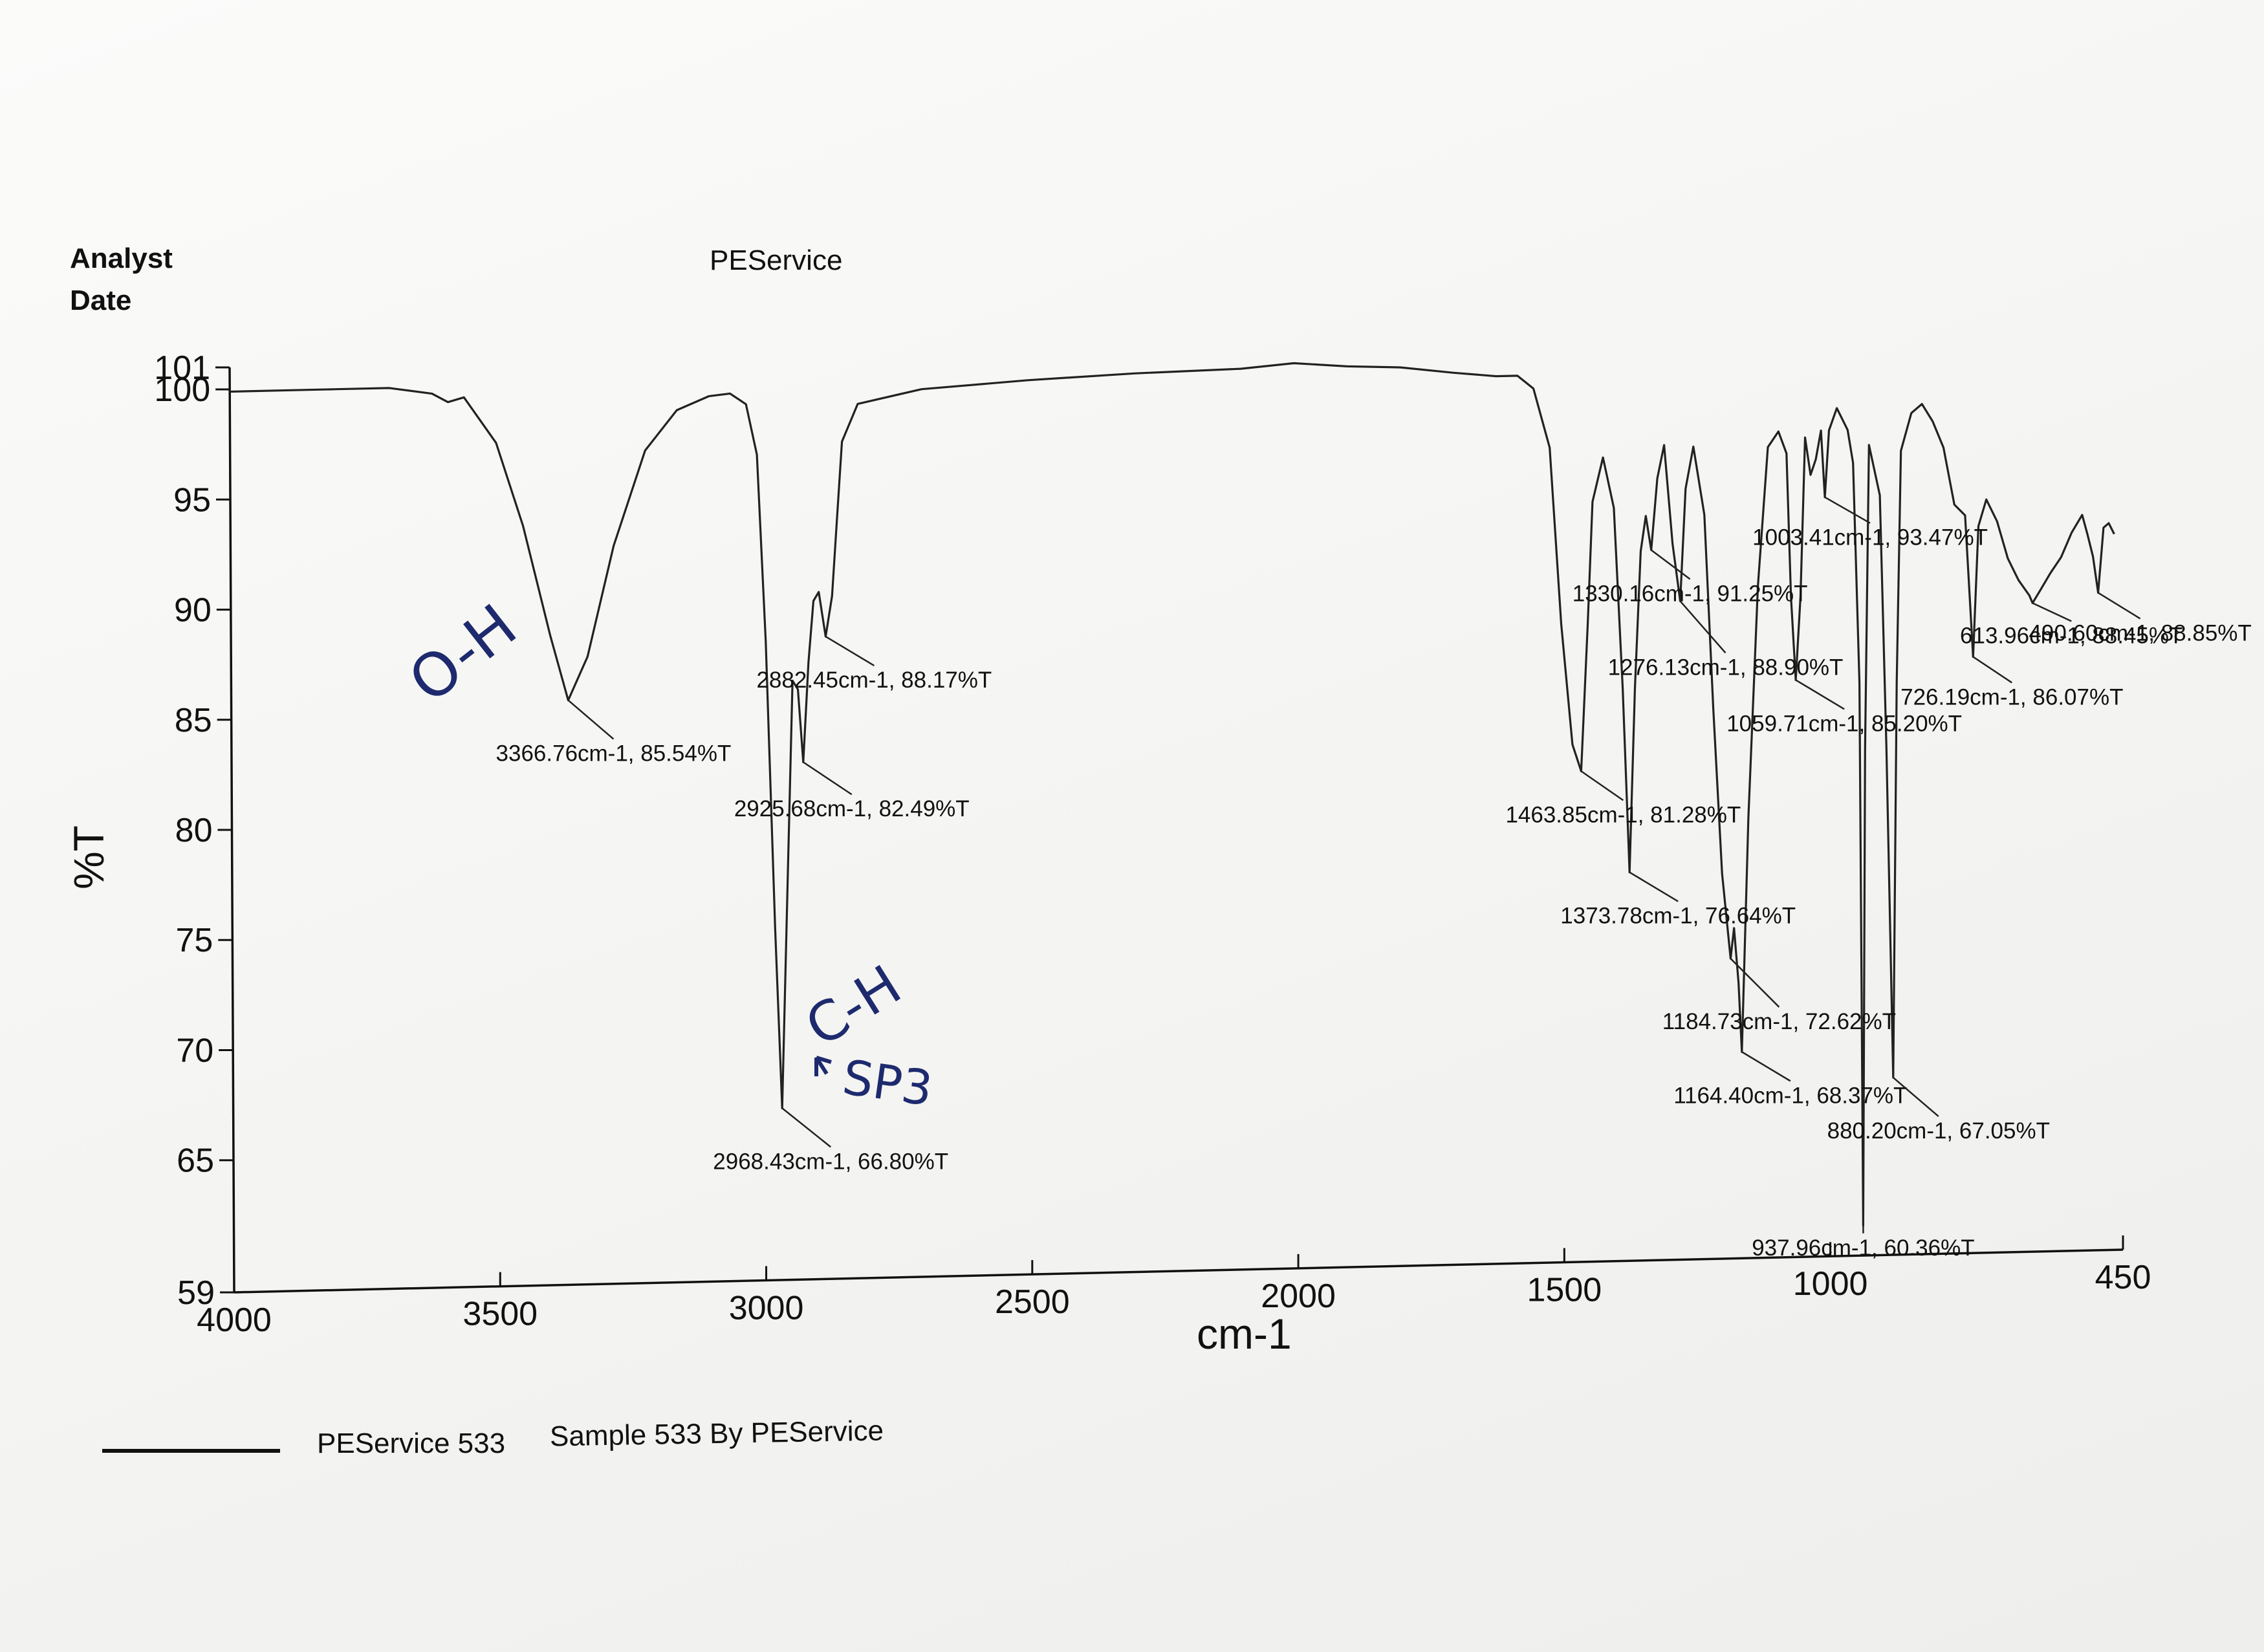 The height and width of the screenshot is (1652, 2264). Describe the element at coordinates (501, 1314) in the screenshot. I see `x-tick-label: 3500` at that location.